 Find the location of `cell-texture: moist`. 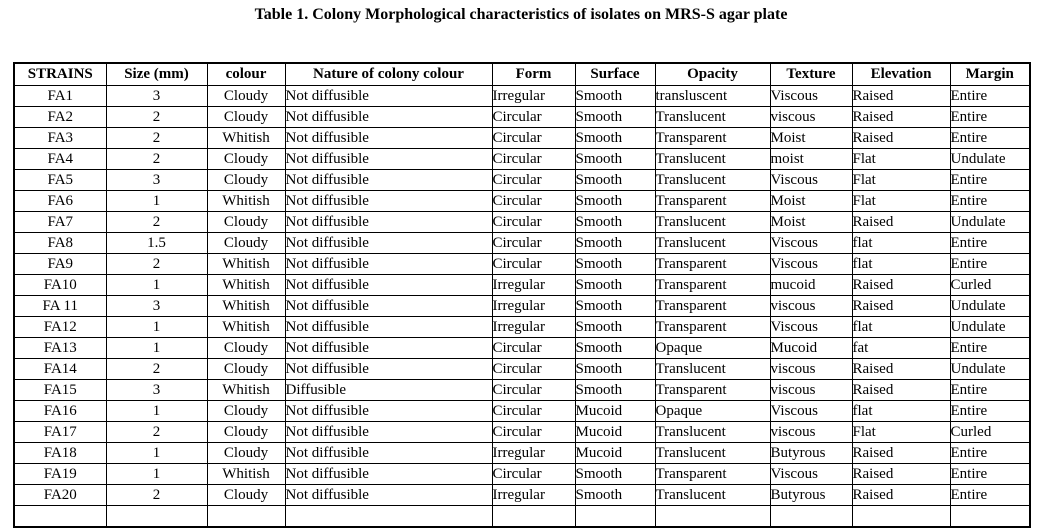

cell-texture: moist is located at coordinates (811, 159).